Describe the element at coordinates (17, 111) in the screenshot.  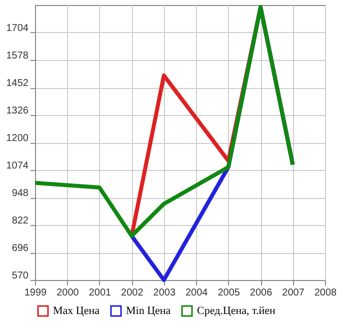
I see `y-tick-label: 1326` at that location.